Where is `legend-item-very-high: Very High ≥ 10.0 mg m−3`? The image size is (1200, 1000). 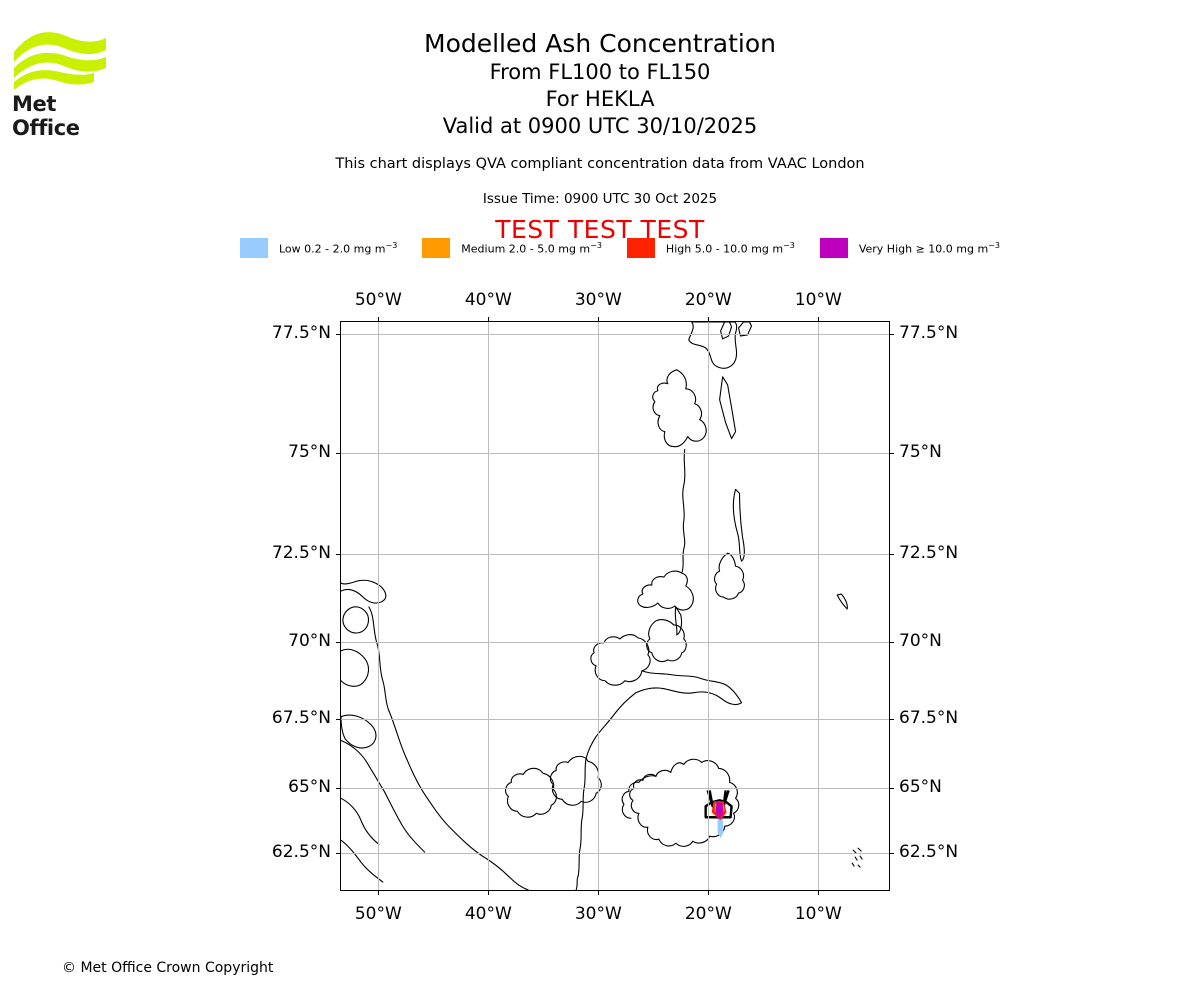
legend-item-very-high: Very High ≥ 10.0 mg m−3 is located at coordinates (909, 248).